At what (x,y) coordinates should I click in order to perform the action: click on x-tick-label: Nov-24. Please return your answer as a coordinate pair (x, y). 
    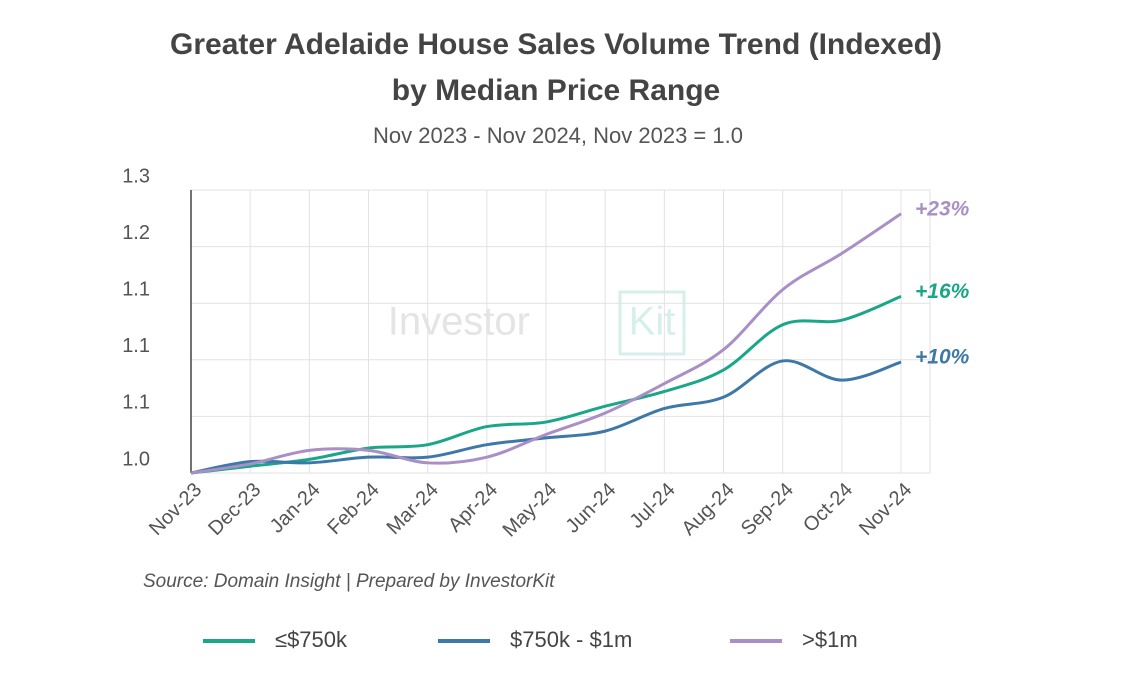
    Looking at the image, I should click on (885, 509).